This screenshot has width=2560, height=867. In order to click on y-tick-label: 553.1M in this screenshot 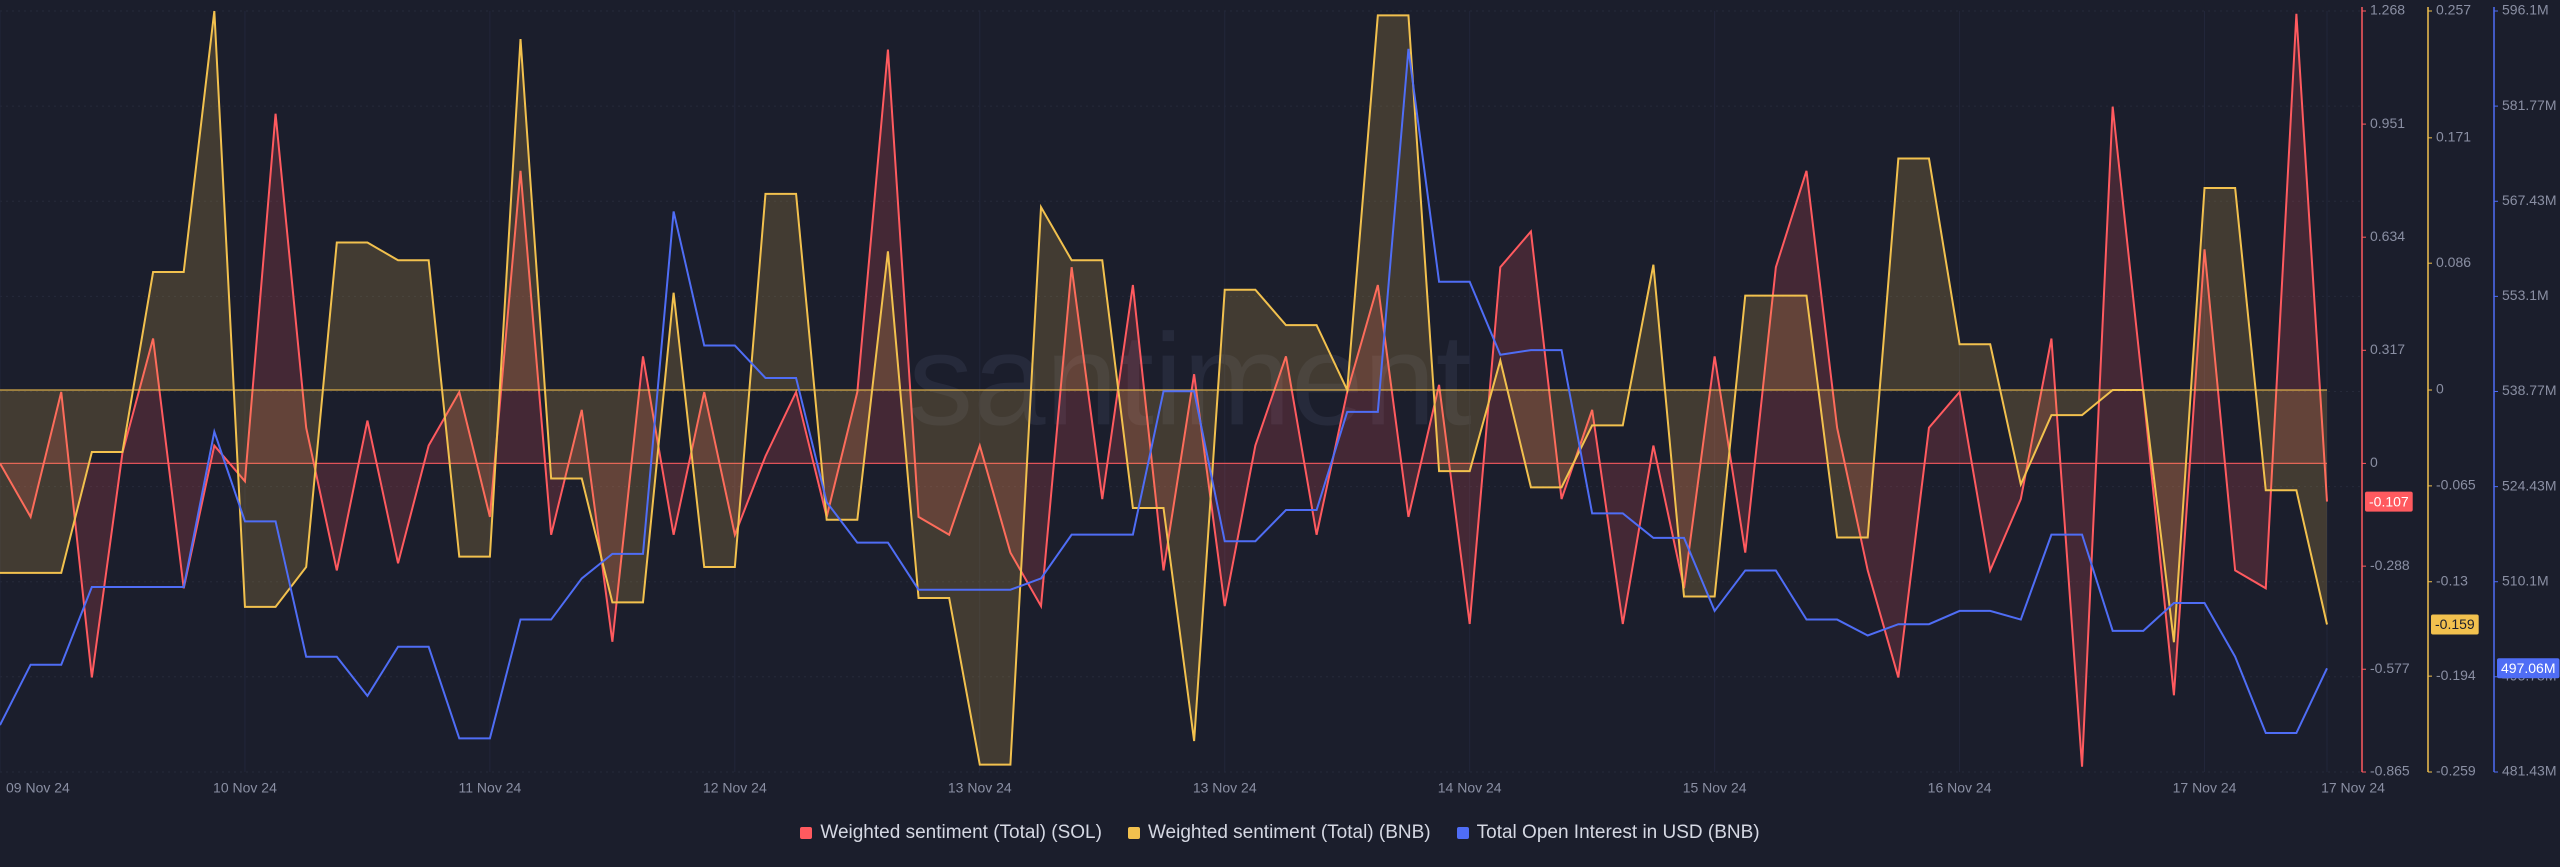, I will do `click(2525, 295)`.